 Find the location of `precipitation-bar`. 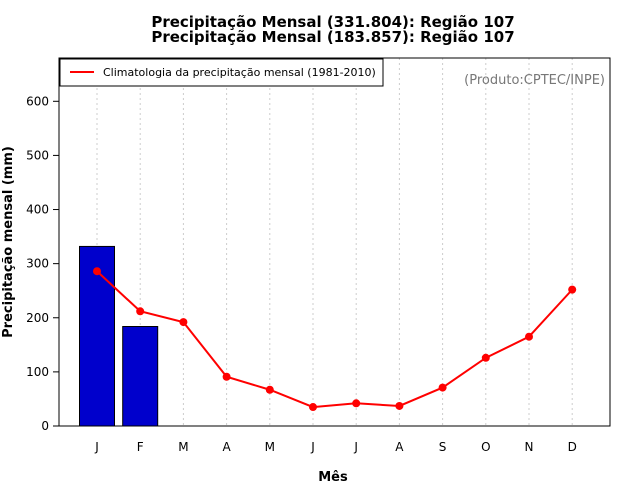

precipitation-bar is located at coordinates (140, 376).